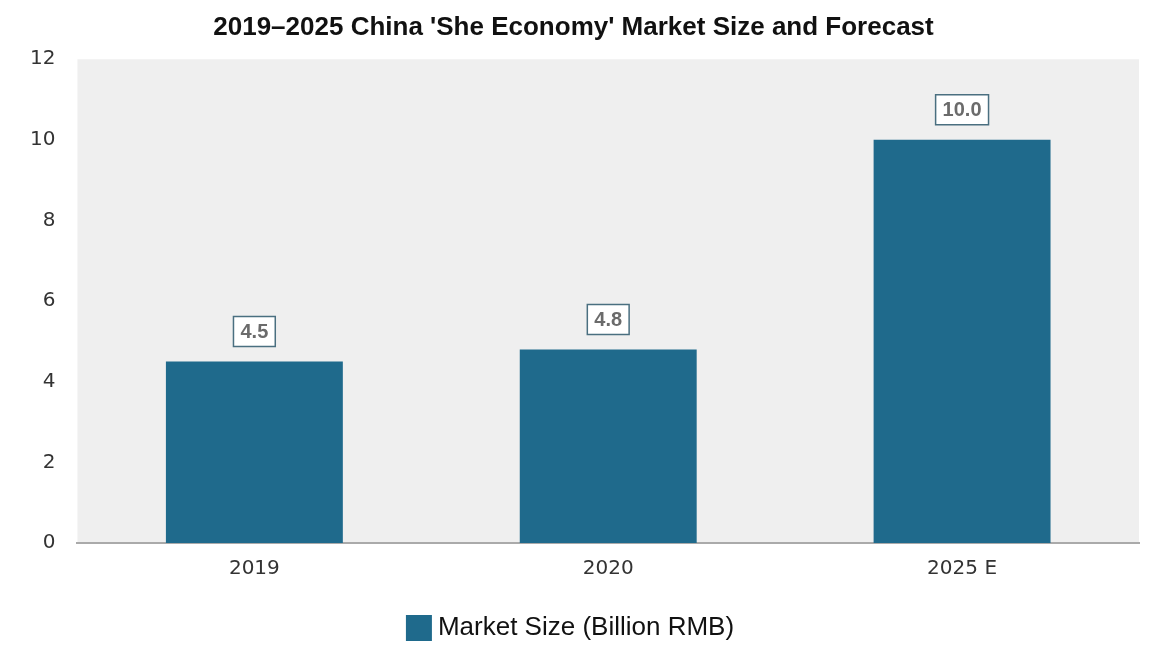 The width and height of the screenshot is (1157, 659). Describe the element at coordinates (254, 331) in the screenshot. I see `text: 4.5` at that location.